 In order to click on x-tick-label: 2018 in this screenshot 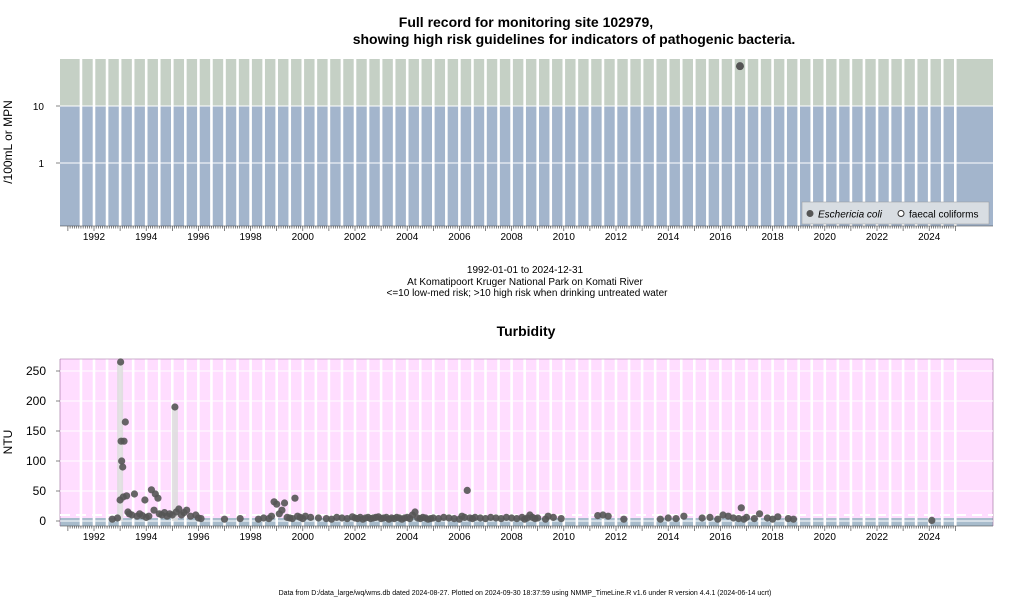, I will do `click(772, 237)`.